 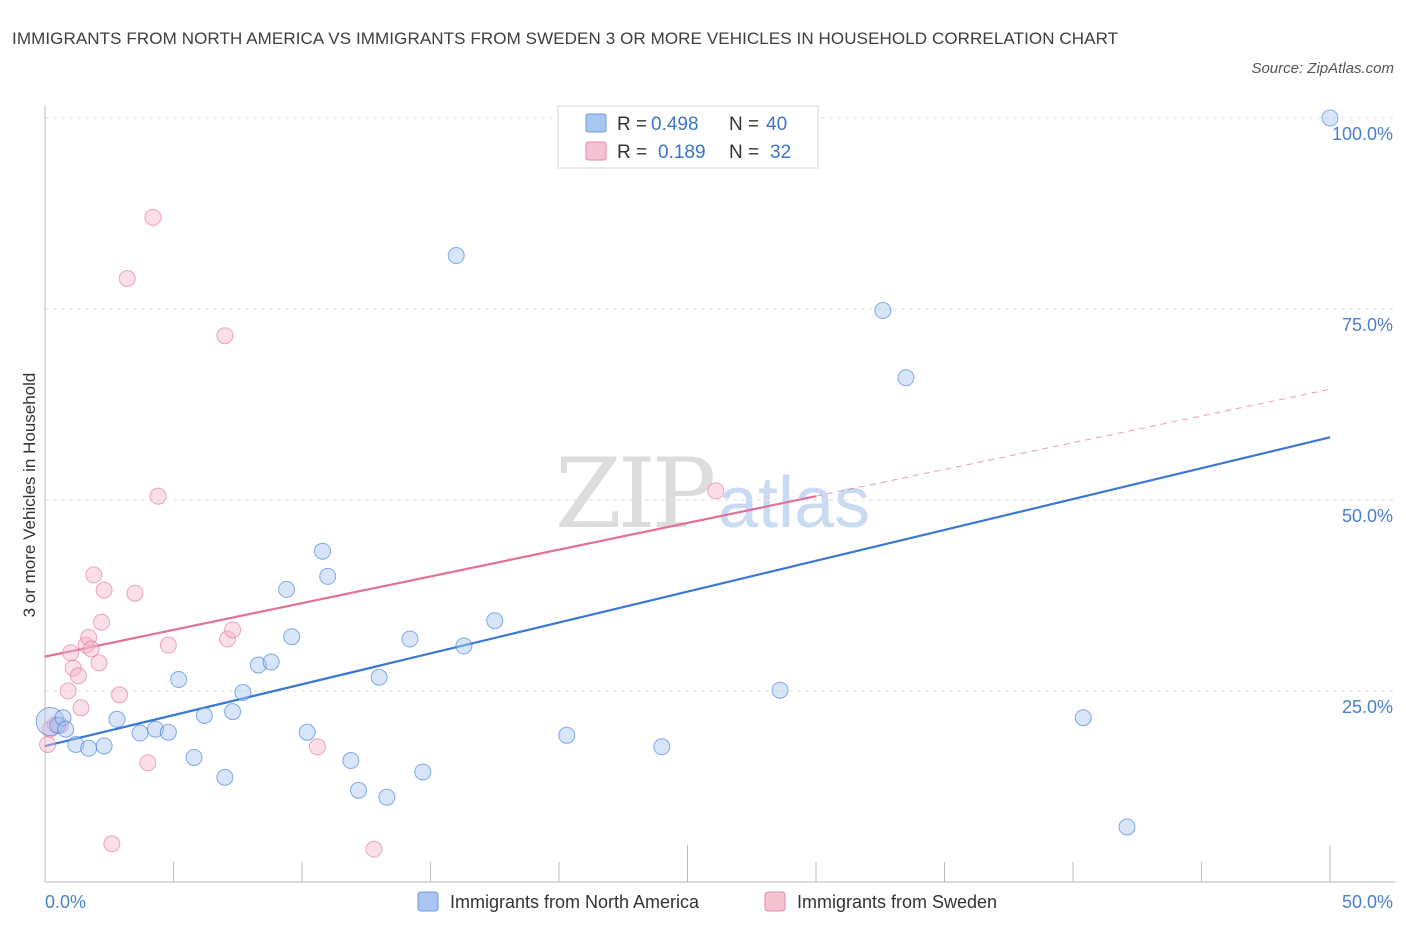 What do you see at coordinates (1322, 68) in the screenshot?
I see `source-label: Source: ZipAtlas.com` at bounding box center [1322, 68].